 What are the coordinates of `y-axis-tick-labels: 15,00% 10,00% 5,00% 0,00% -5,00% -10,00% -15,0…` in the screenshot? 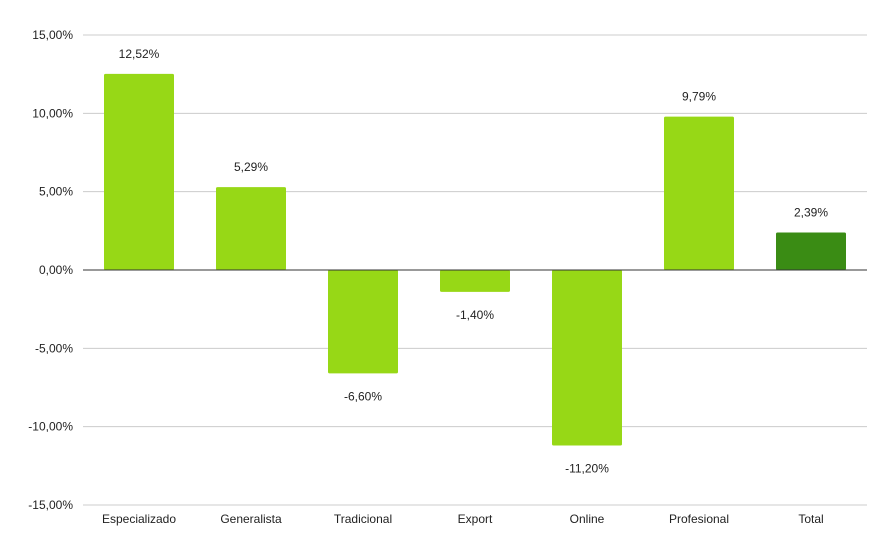 It's located at (50, 270).